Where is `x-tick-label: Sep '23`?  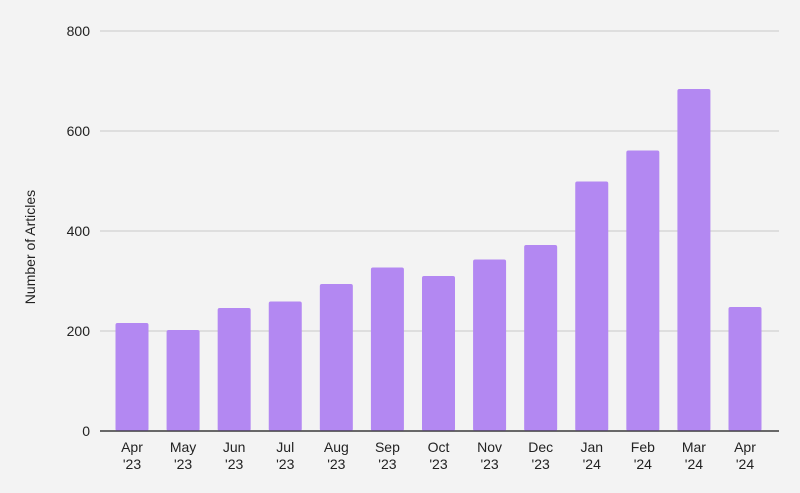 x-tick-label: Sep '23 is located at coordinates (387, 455).